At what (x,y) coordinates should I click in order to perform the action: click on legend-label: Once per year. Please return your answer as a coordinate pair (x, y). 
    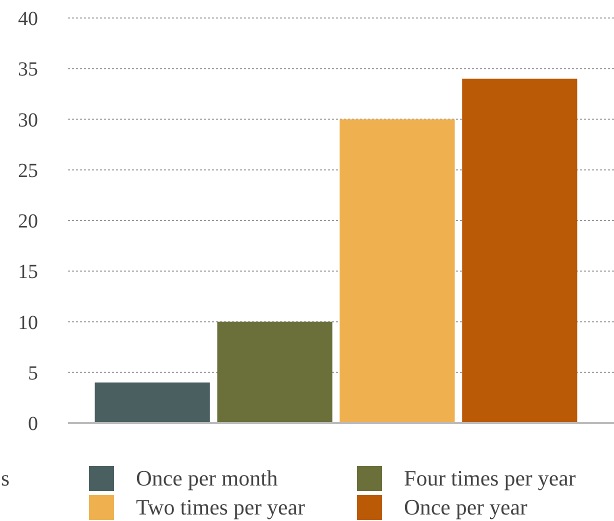
    Looking at the image, I should click on (466, 507).